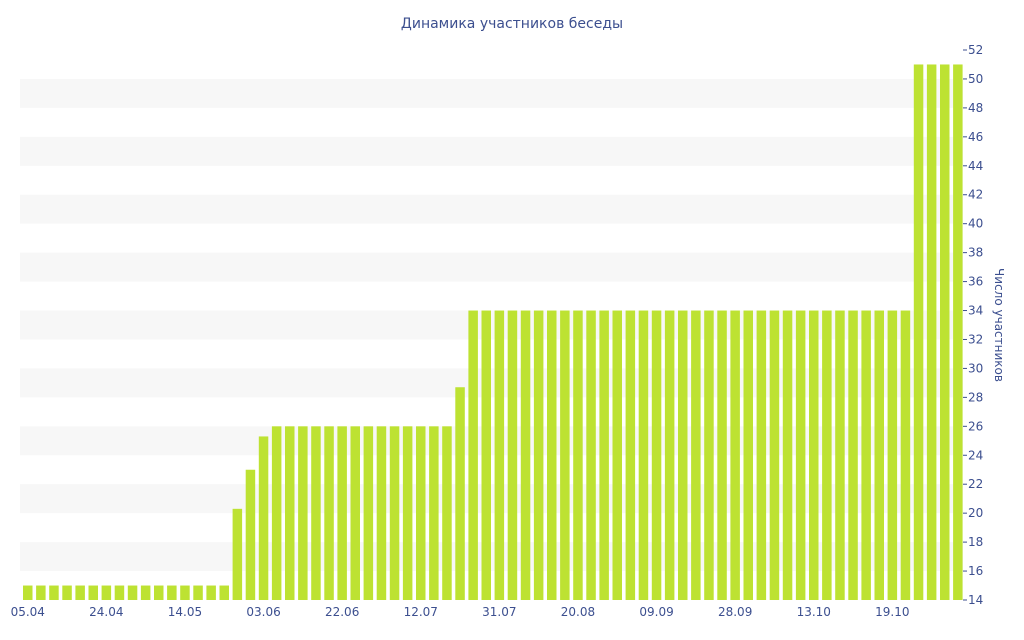 This screenshot has height=640, width=1024. Describe the element at coordinates (656, 612) in the screenshot. I see `x-tick-label: 09.09` at that location.